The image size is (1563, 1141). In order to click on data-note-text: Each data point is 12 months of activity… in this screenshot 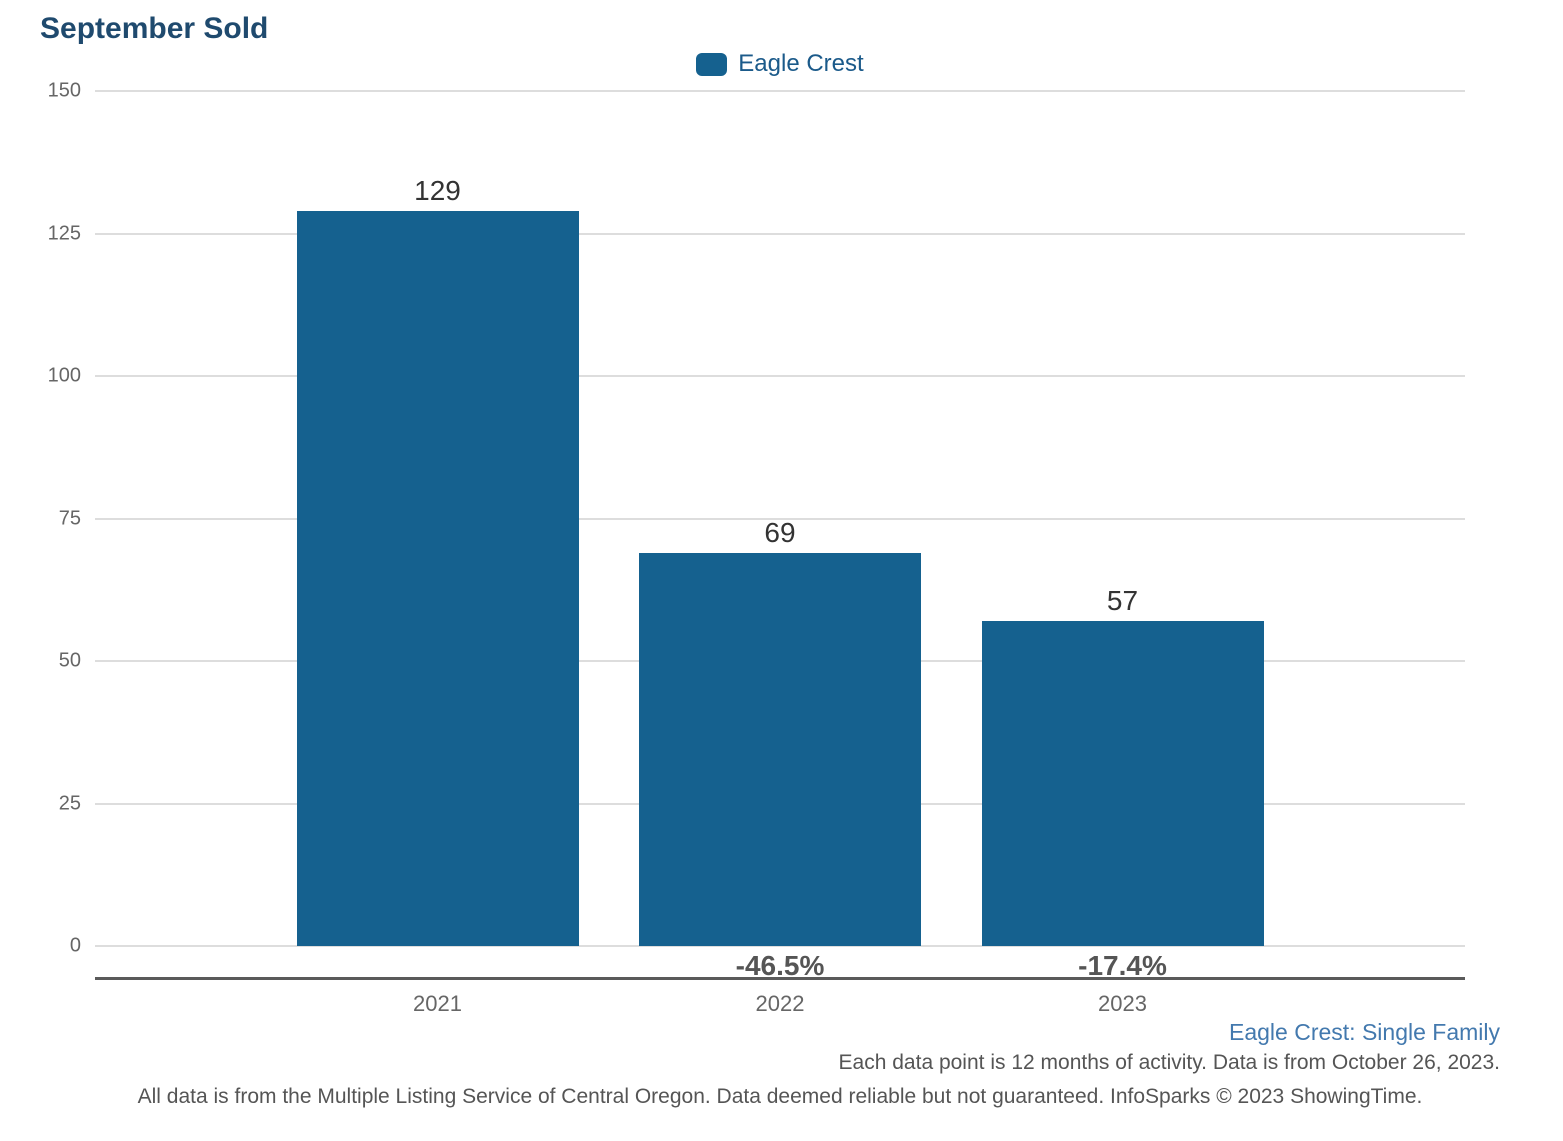, I will do `click(1169, 1062)`.